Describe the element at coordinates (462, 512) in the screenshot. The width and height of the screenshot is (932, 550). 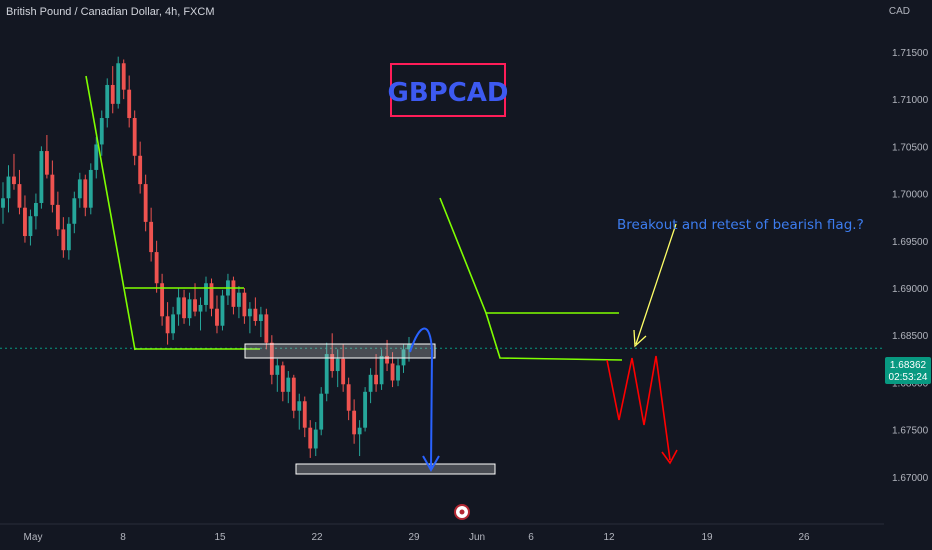
I see `event-marker-dot` at that location.